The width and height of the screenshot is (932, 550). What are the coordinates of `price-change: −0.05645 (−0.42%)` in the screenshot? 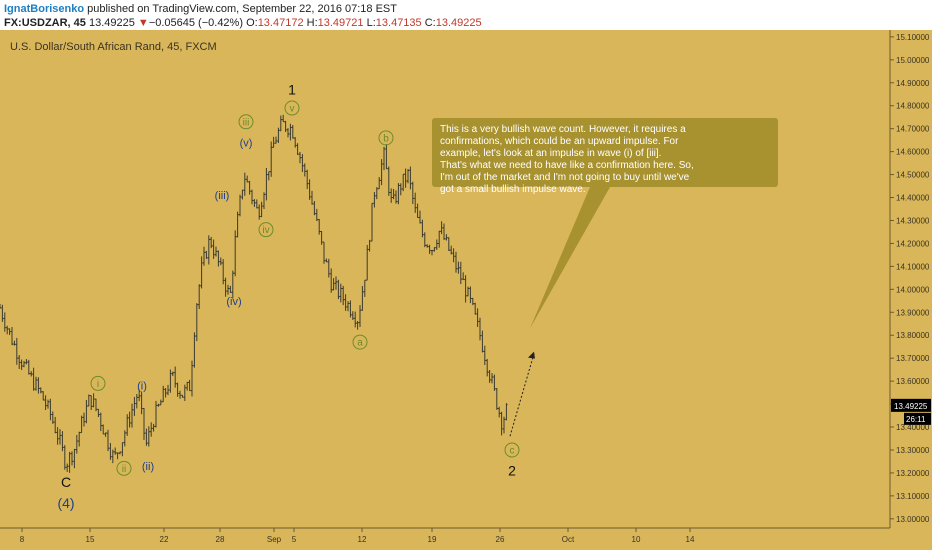 It's located at (195, 23).